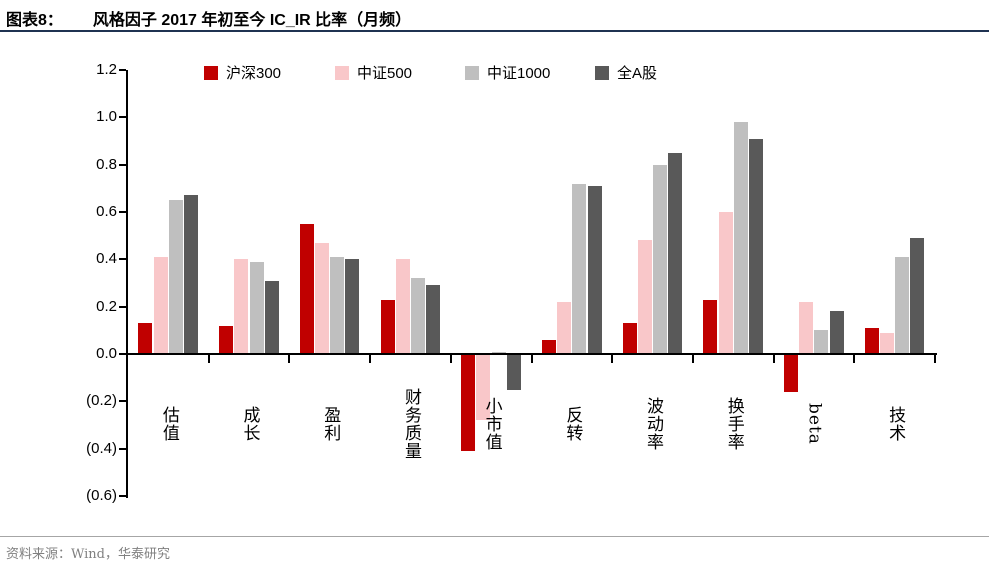  What do you see at coordinates (836, 332) in the screenshot?
I see `bar-全A股-beta` at bounding box center [836, 332].